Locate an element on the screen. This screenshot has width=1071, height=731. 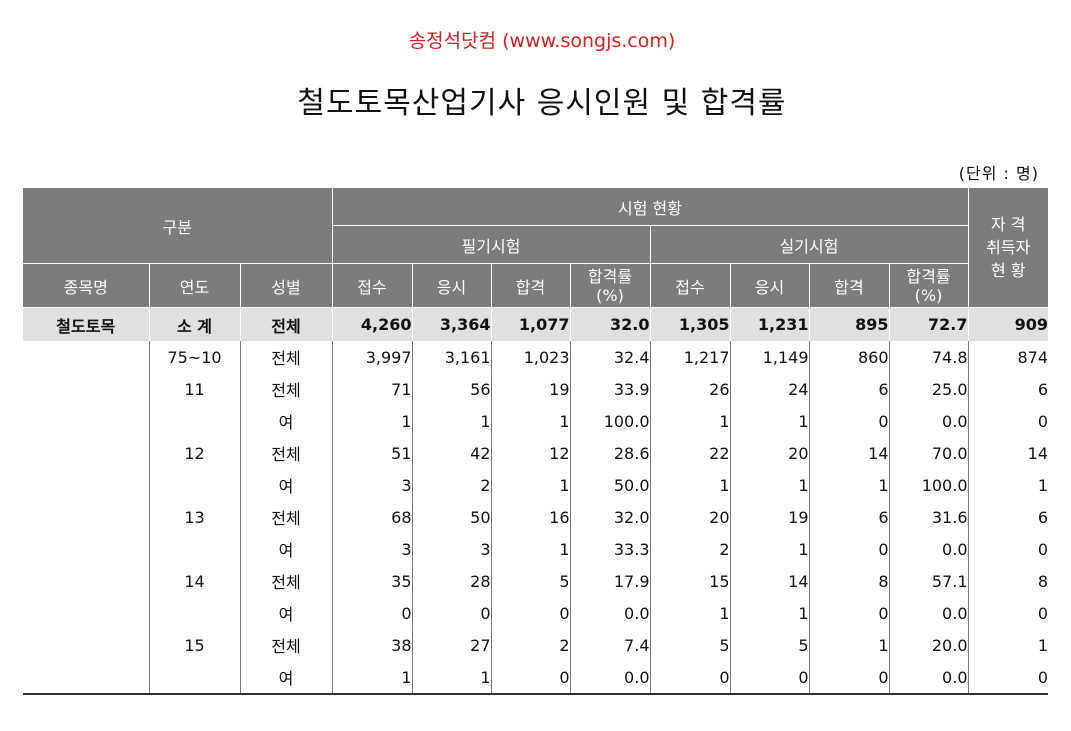
table-row: 여 1 1 1 100.0 1 1 0 0.0 0 is located at coordinates (535, 421).